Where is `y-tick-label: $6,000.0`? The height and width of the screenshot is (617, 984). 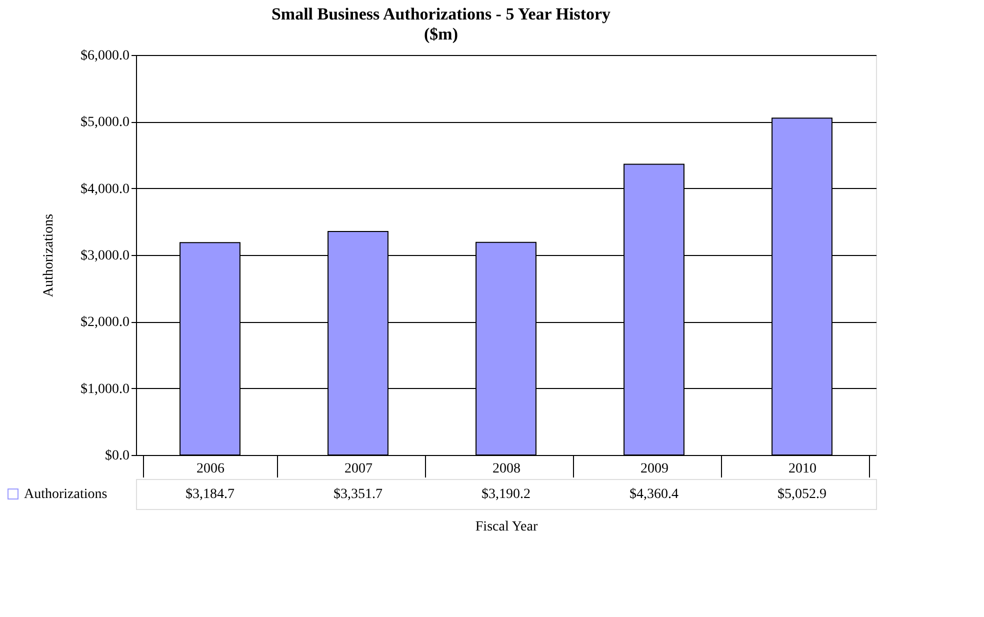
y-tick-label: $6,000.0 is located at coordinates (105, 56).